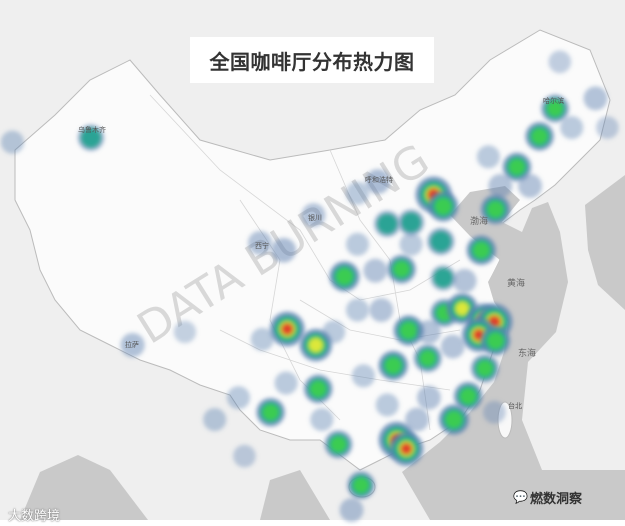  I want to click on label-harbin: 哈尔滨, so click(553, 100).